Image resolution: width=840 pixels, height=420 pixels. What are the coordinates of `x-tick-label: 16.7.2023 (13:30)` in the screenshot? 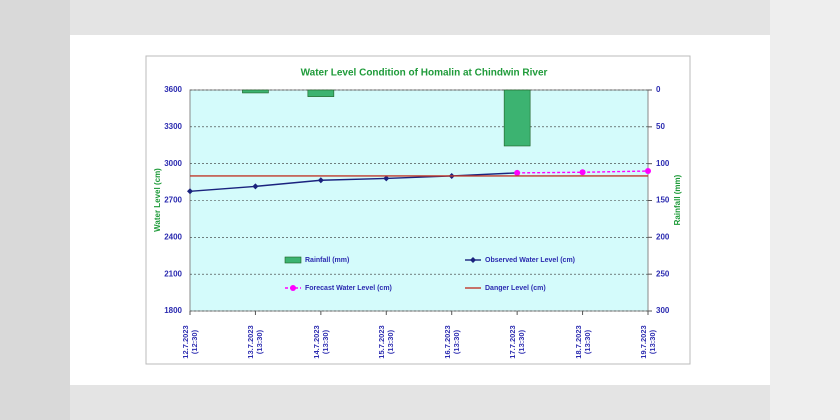 It's located at (451, 342).